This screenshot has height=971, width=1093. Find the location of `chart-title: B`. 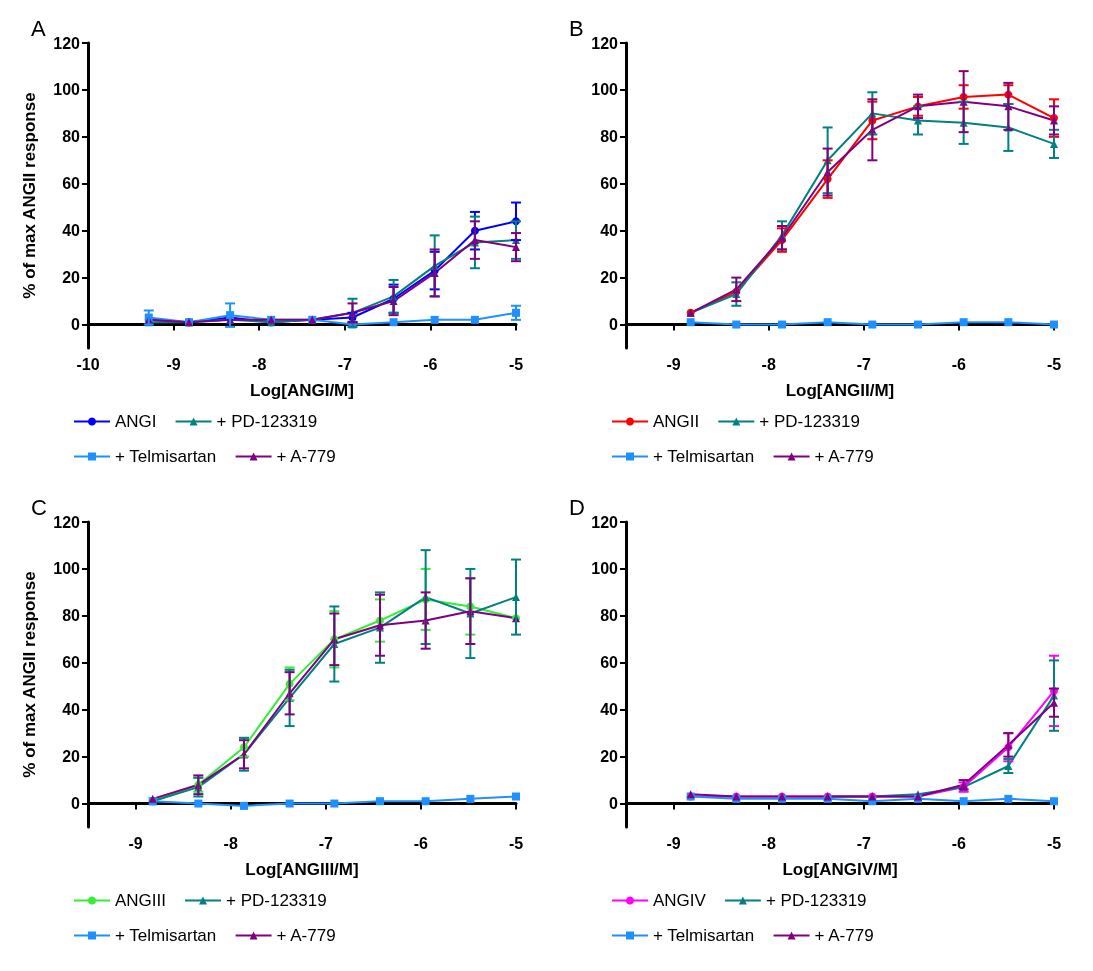

chart-title: B is located at coordinates (576, 28).